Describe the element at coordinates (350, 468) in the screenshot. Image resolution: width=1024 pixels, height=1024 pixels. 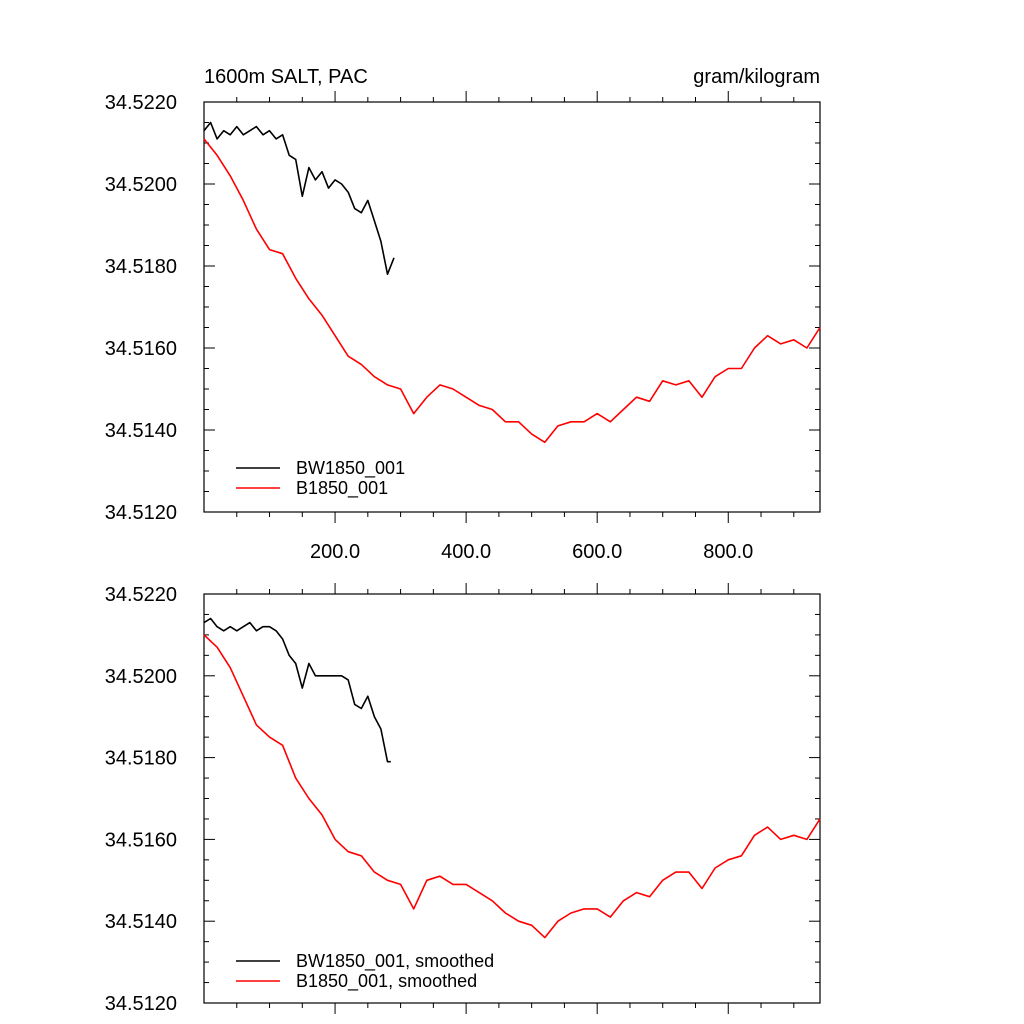
I see `legend-label: BW1850_001` at that location.